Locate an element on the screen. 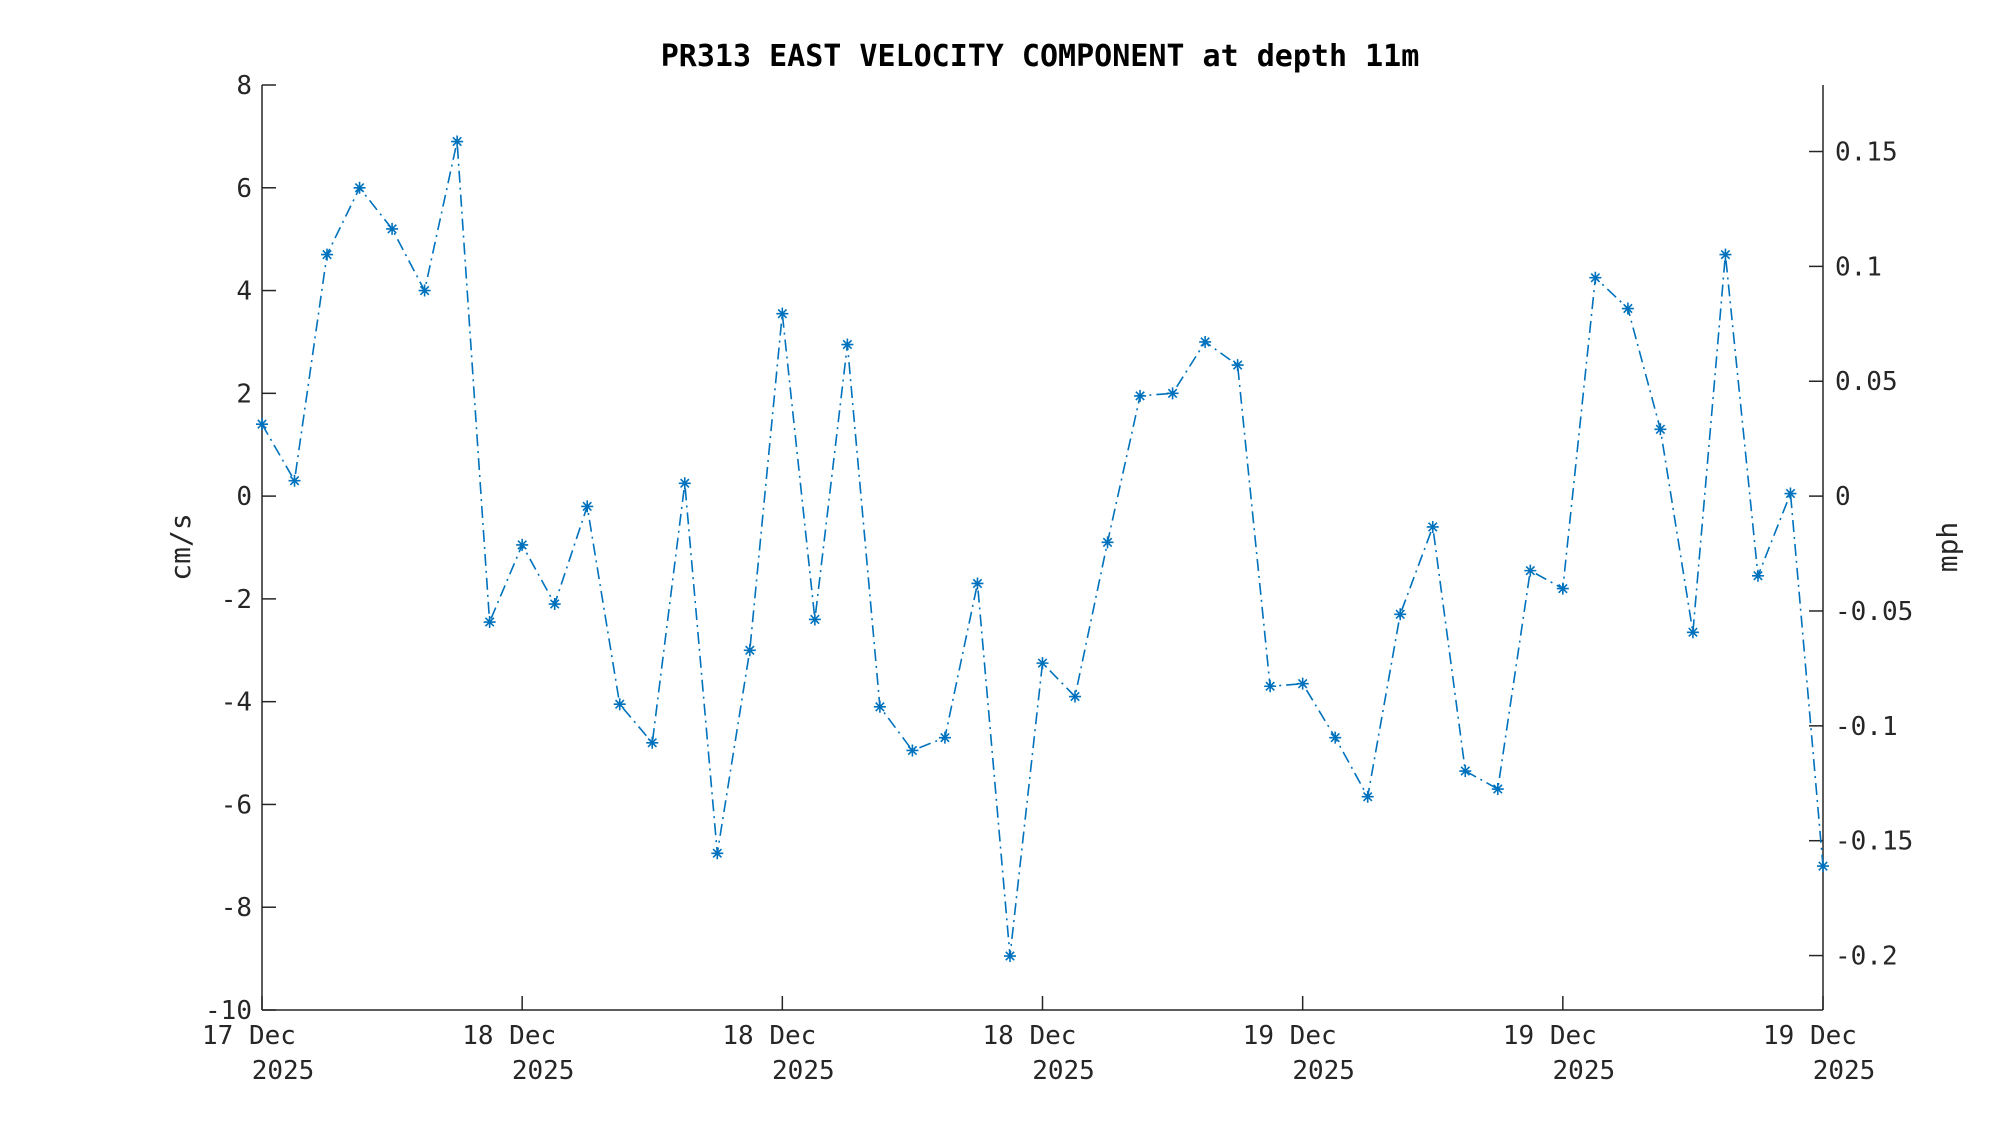  y-tick-label-right: -0.15 is located at coordinates (1874, 842).